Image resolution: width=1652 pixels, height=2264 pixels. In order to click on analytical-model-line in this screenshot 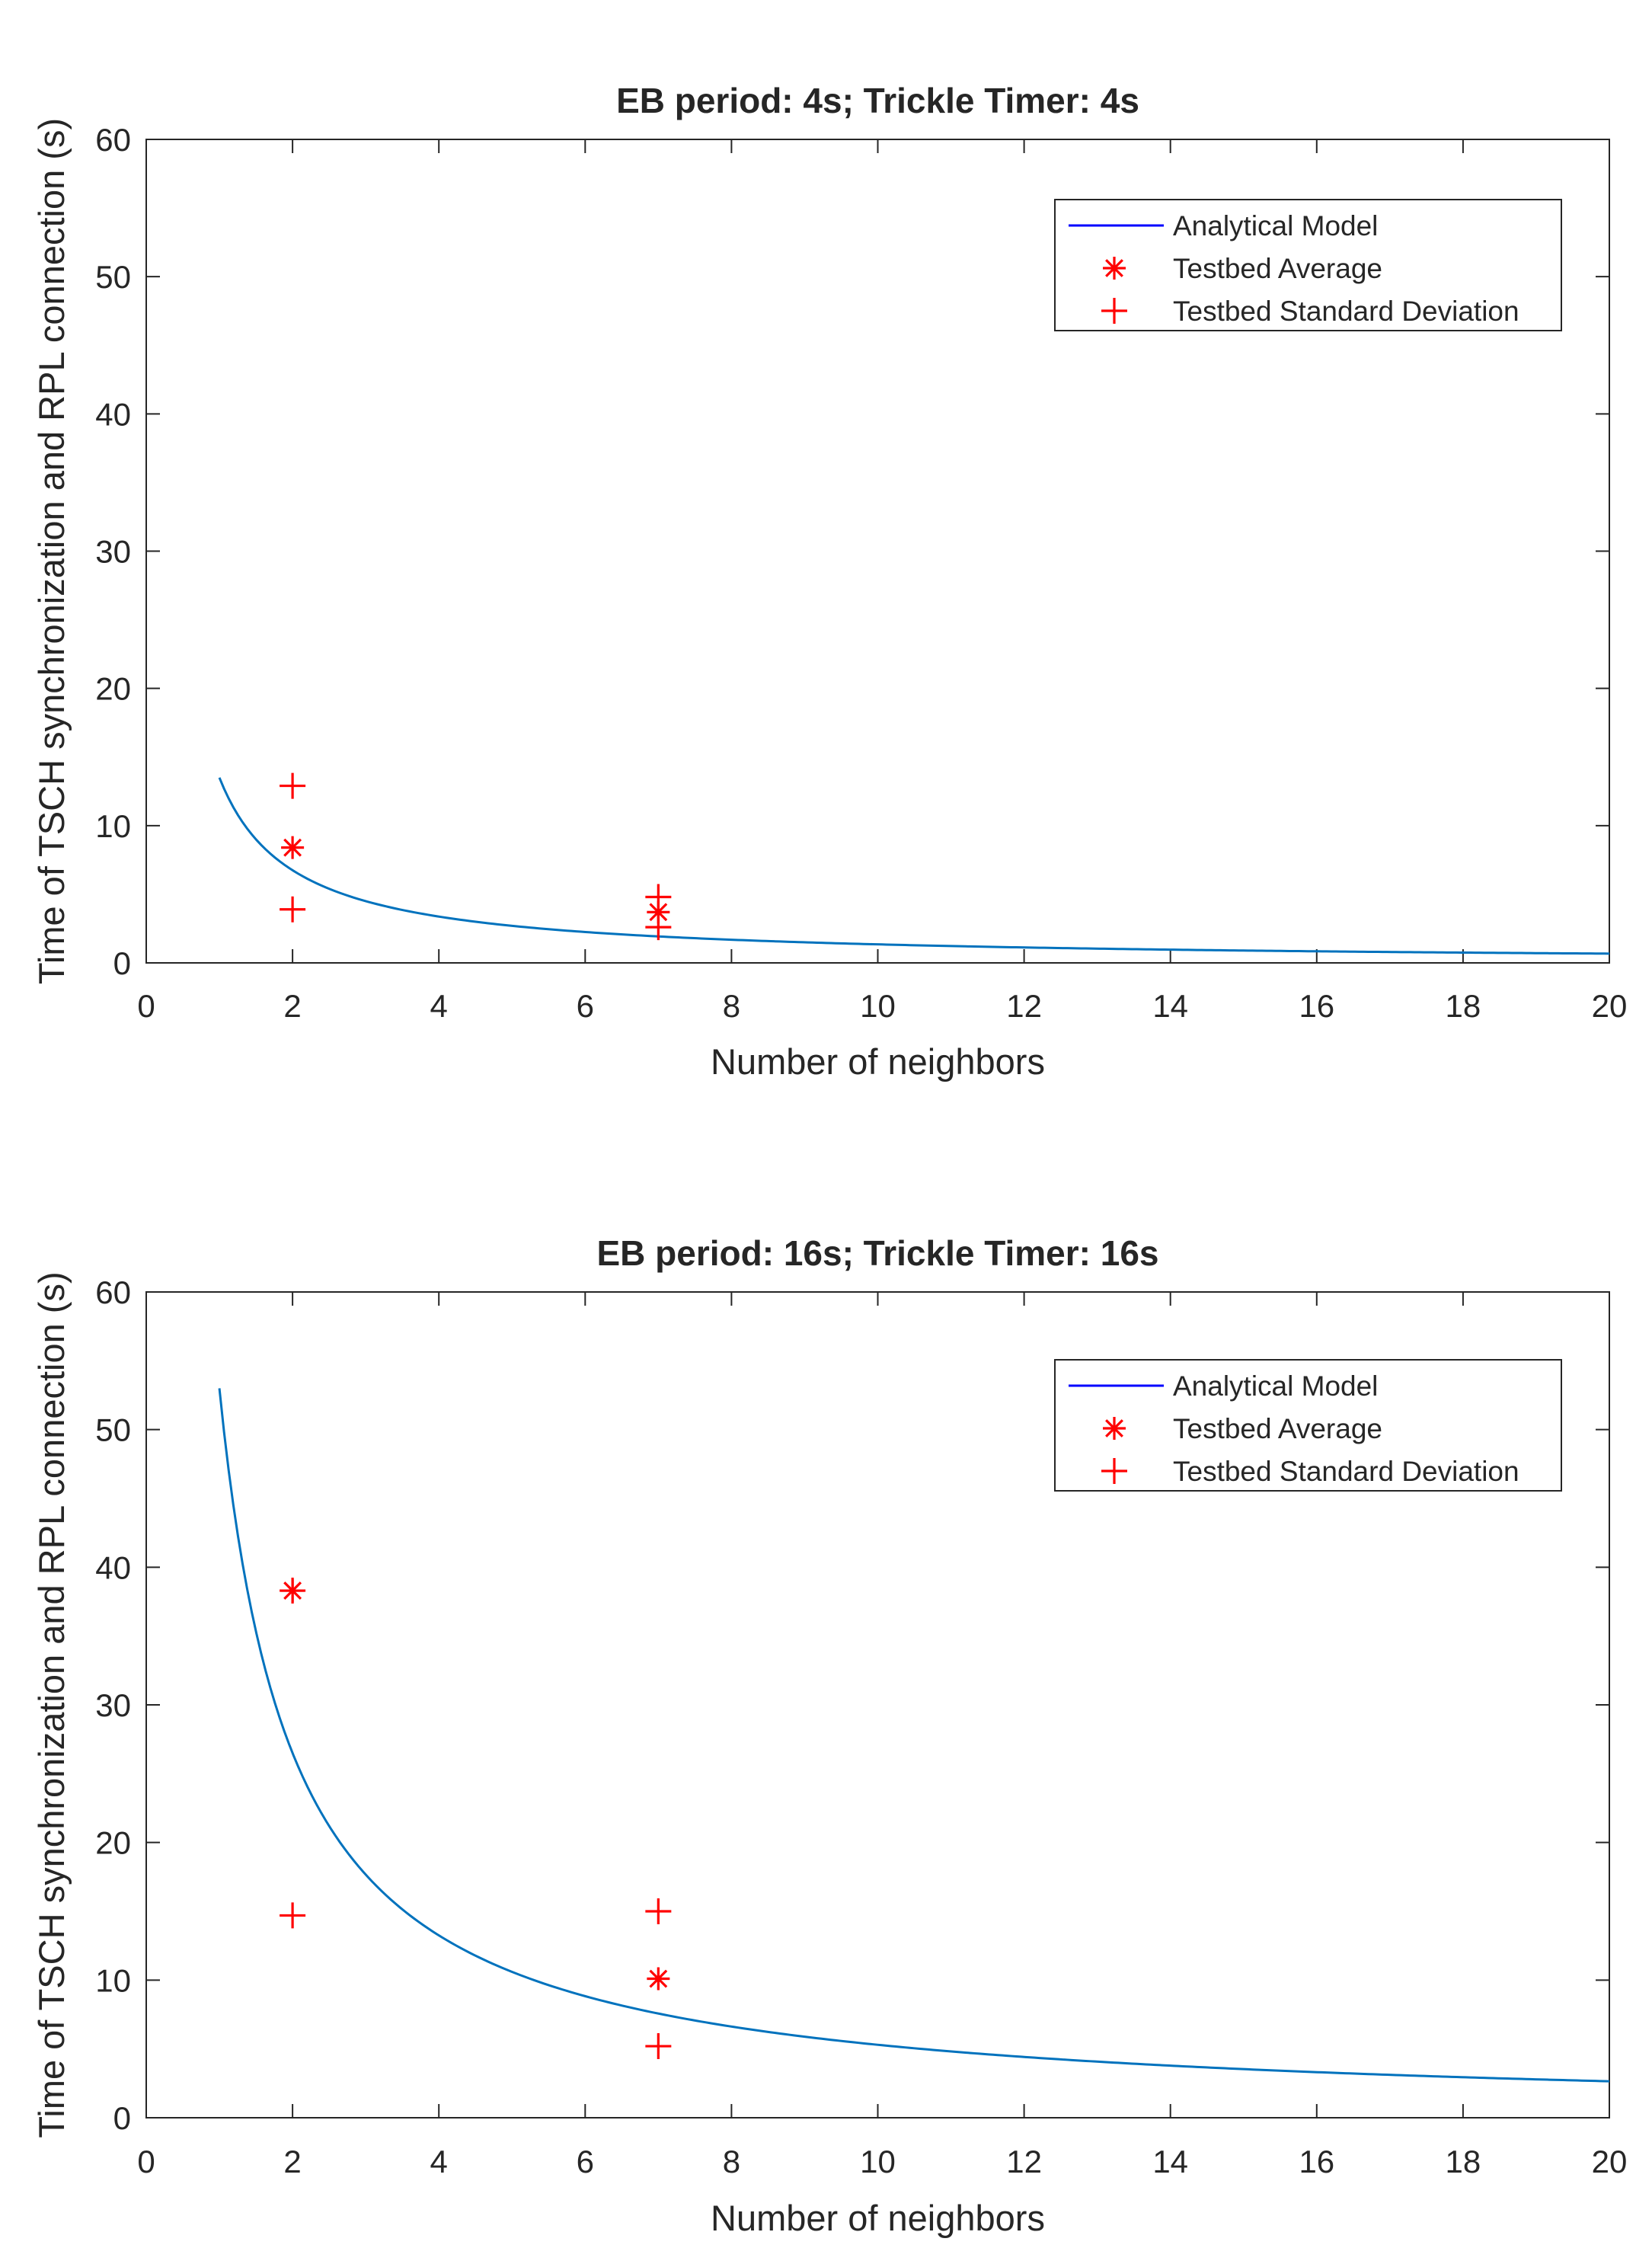, I will do `click(914, 866)`.